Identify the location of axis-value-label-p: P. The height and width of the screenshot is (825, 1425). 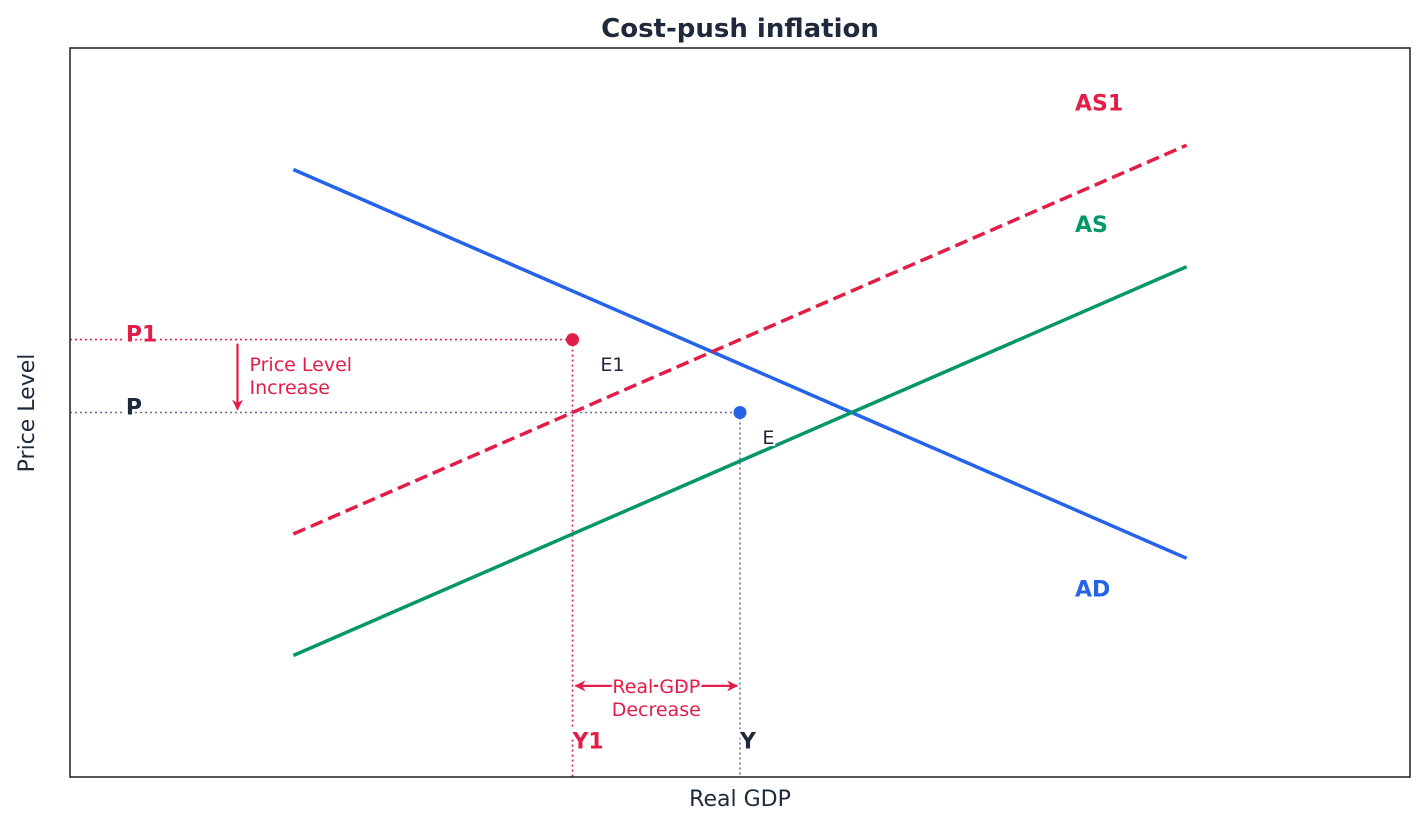
(134, 408).